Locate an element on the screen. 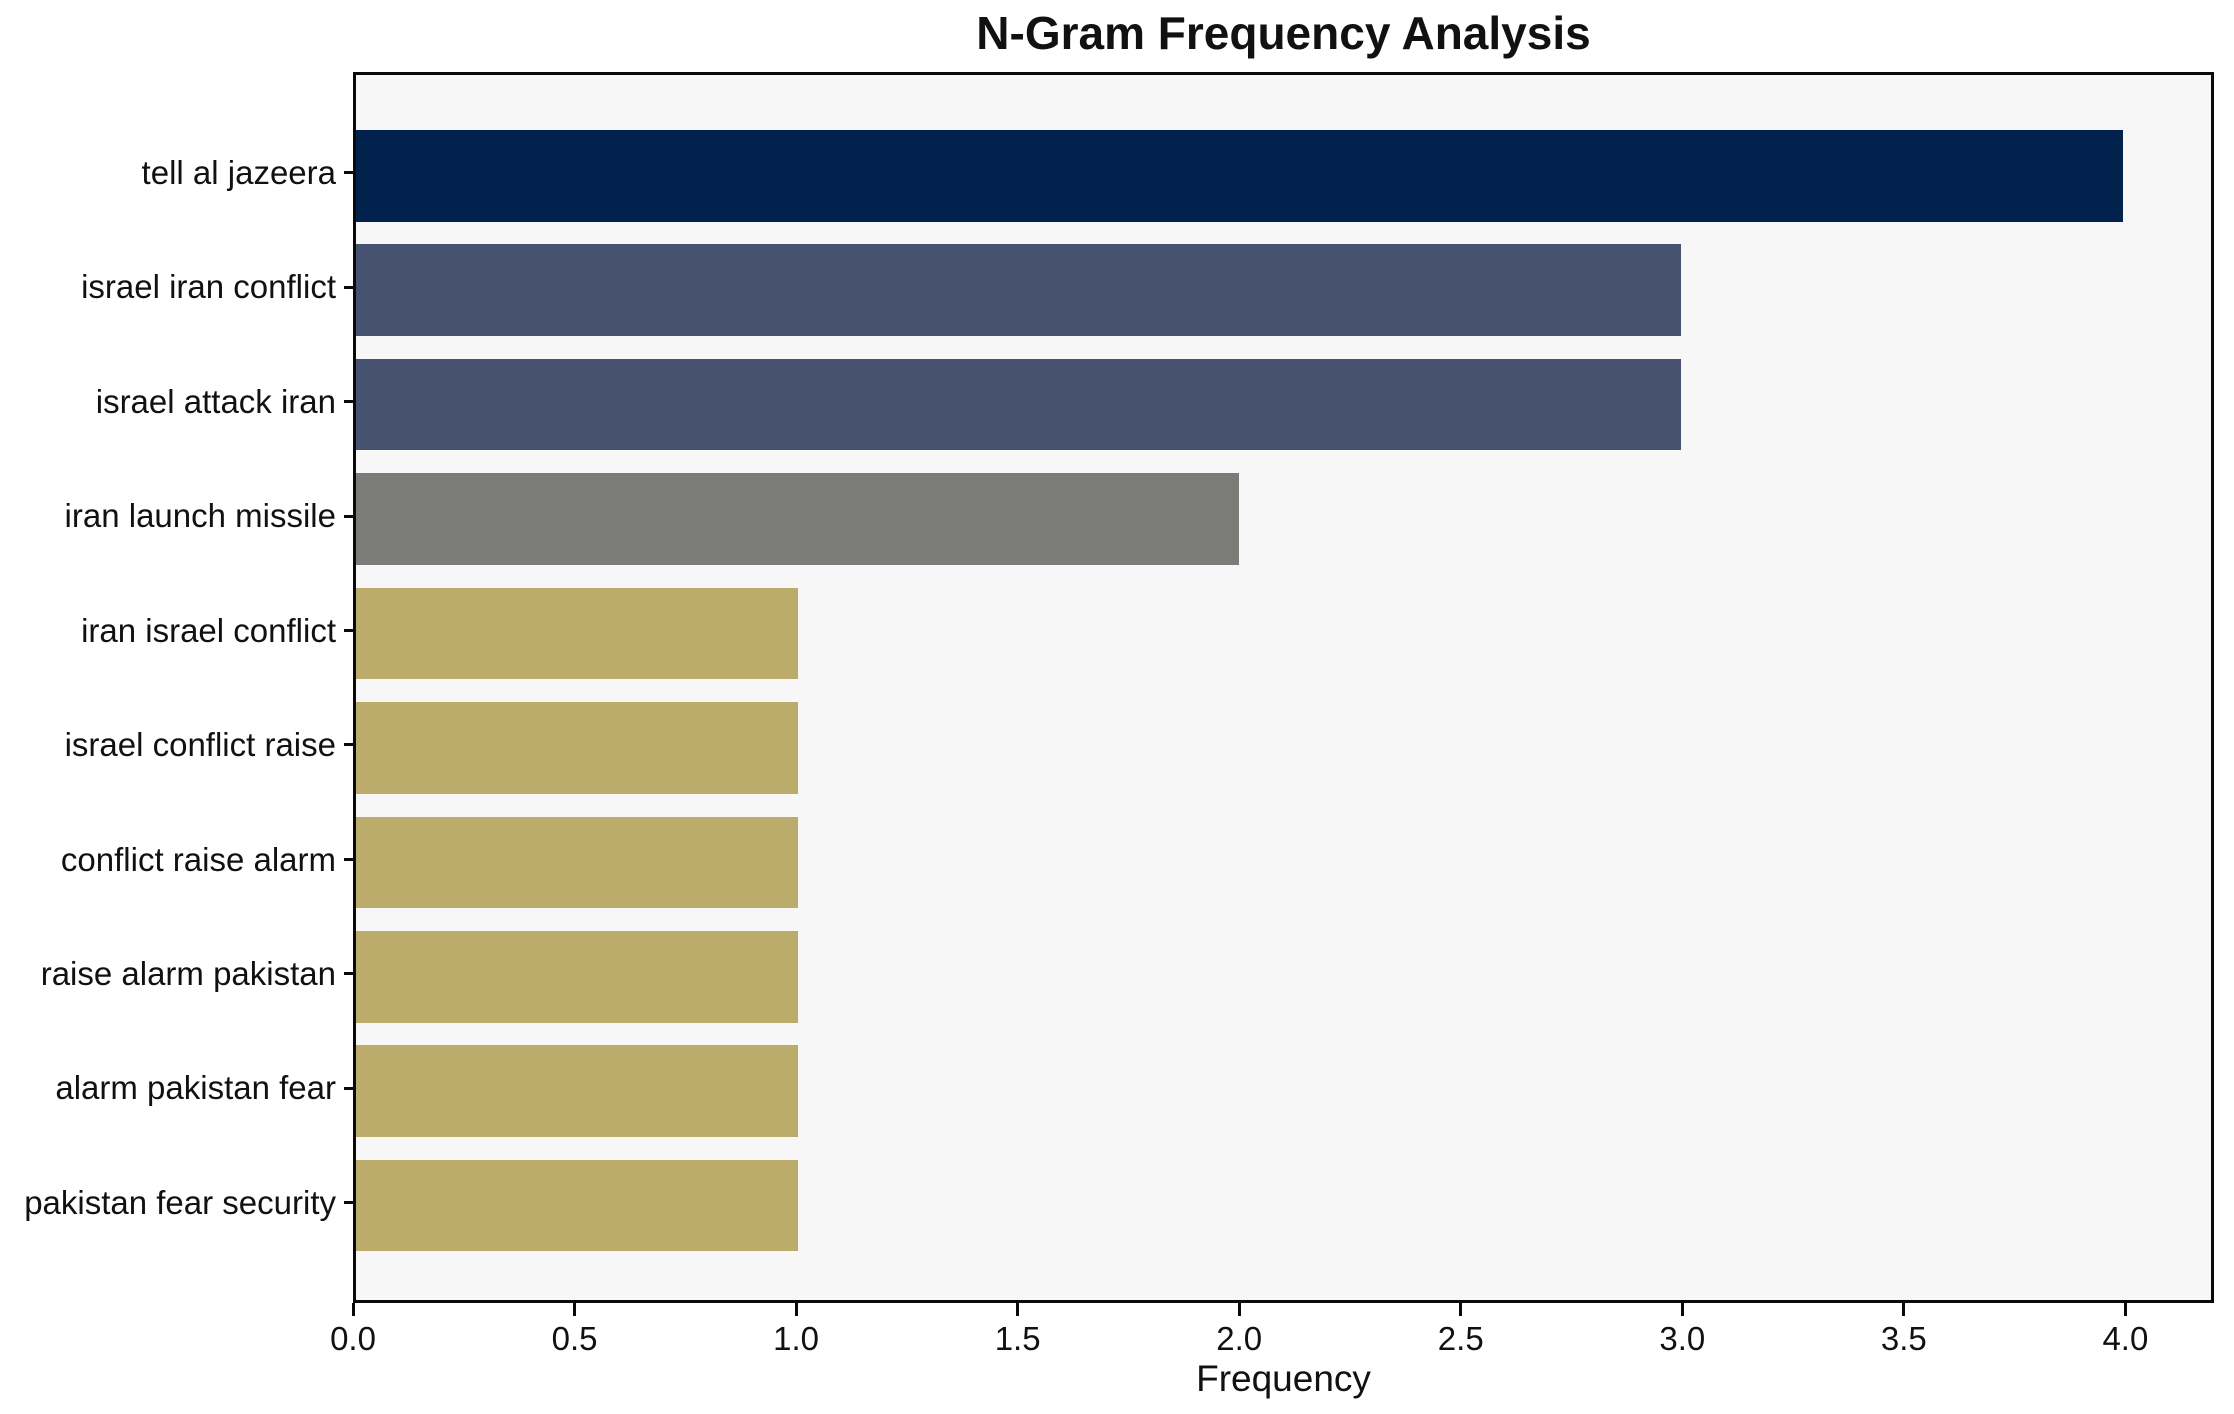 This screenshot has width=2234, height=1414. y-tick-label: iran israel conflict is located at coordinates (208, 630).